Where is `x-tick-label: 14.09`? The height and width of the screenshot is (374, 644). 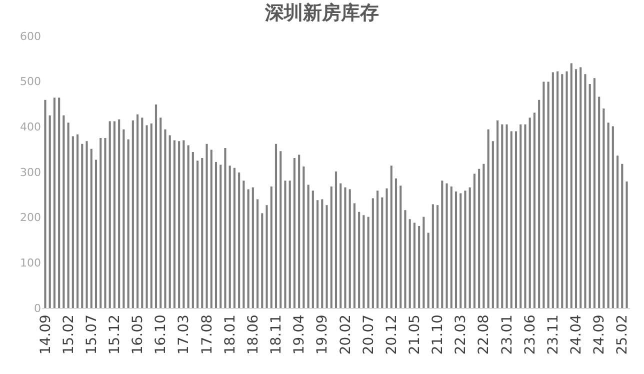
x-tick-label: 14.09 is located at coordinates (46, 334).